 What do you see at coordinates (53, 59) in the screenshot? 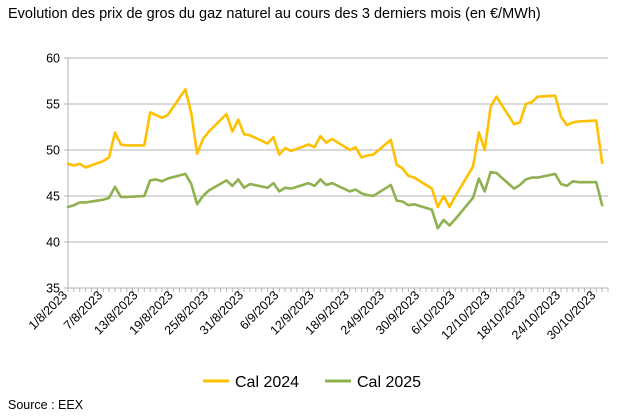
I see `y-tick-label: 60` at bounding box center [53, 59].